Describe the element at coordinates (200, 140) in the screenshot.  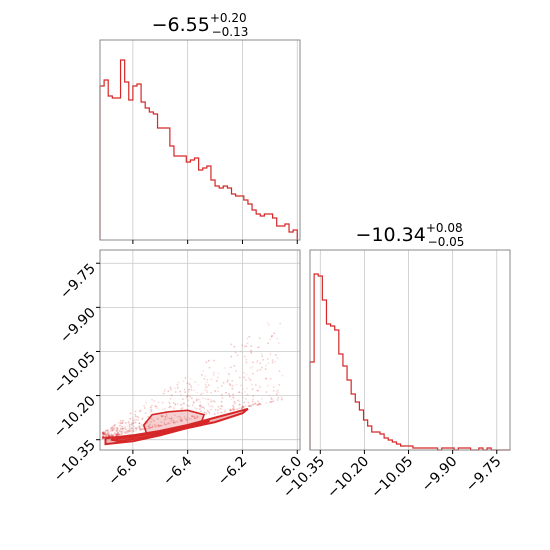
I see `panel-frame` at that location.